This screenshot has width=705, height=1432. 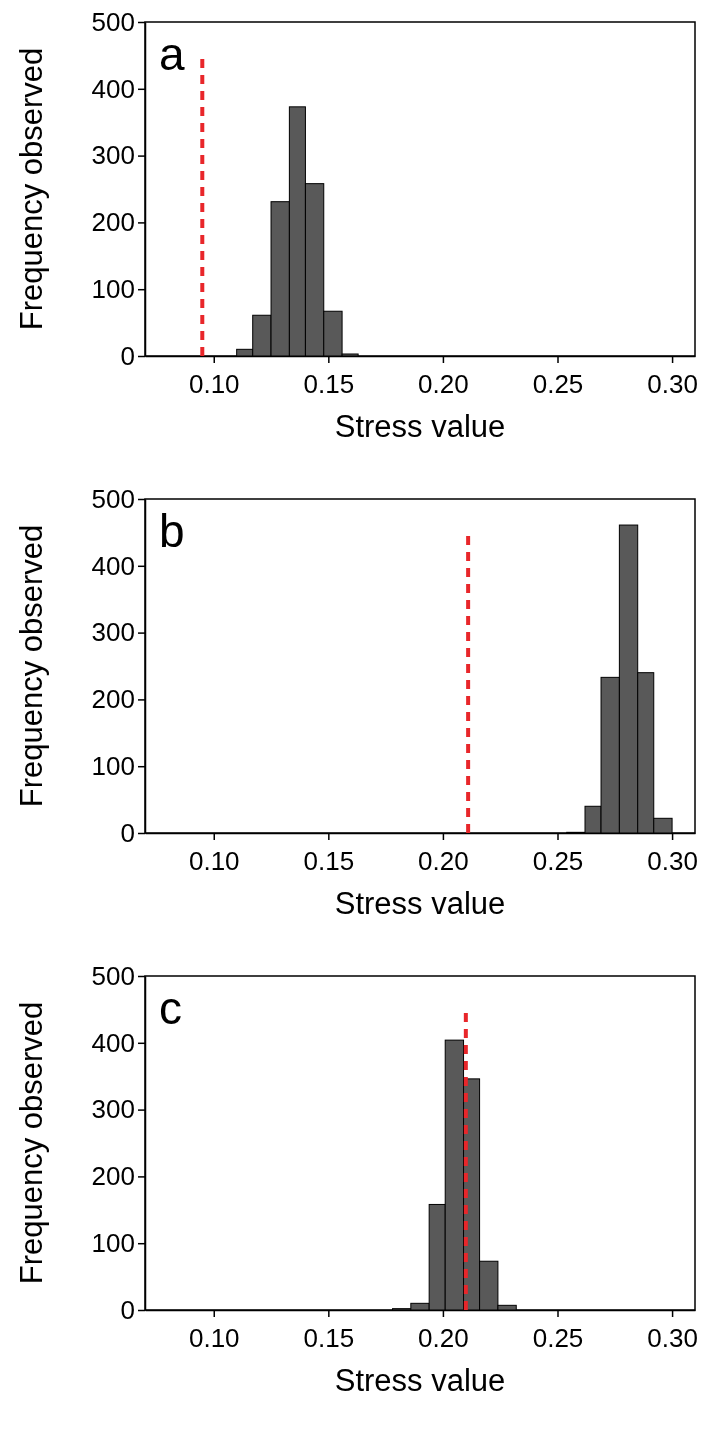 I want to click on chart-title: b, so click(x=172, y=531).